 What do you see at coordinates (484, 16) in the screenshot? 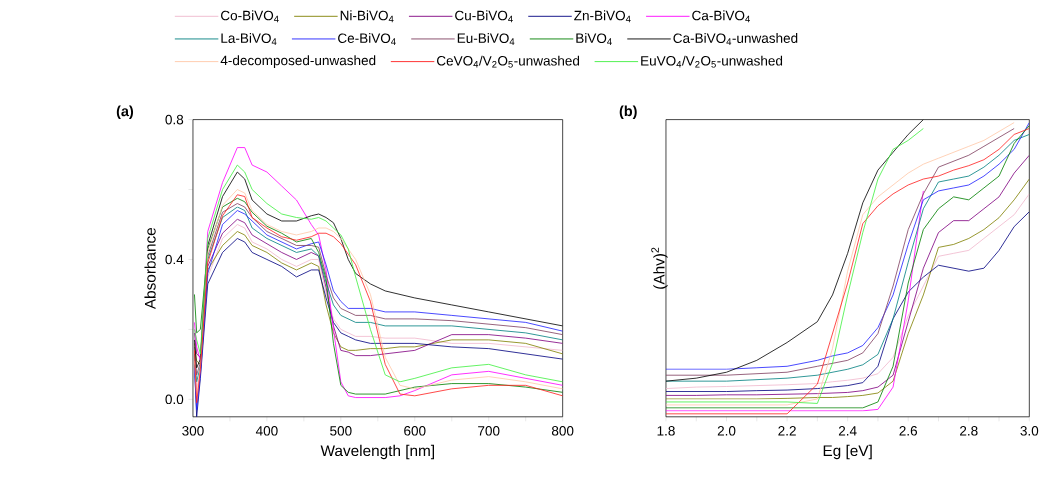
I see `legend-label: Cu-BiVO$_{4}$` at bounding box center [484, 16].